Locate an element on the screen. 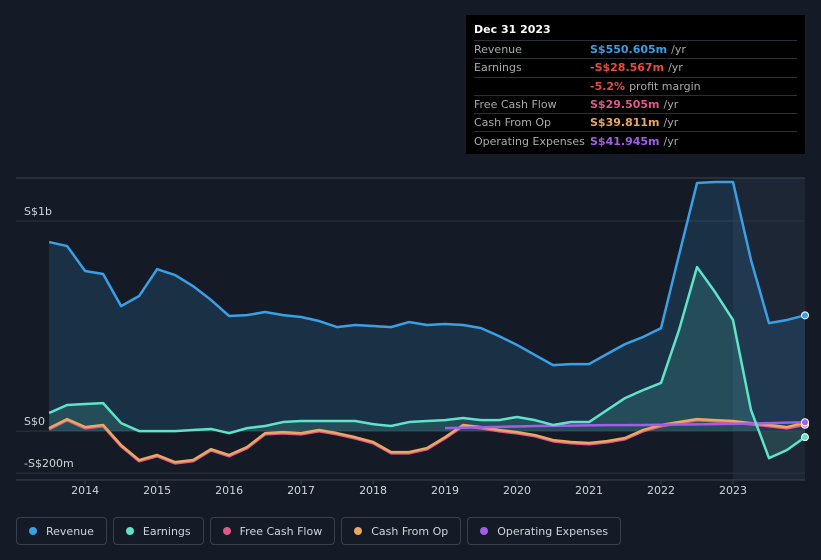 This screenshot has width=821, height=560. tooltip-row: Cash From Op S$39.811m/yr is located at coordinates (635, 122).